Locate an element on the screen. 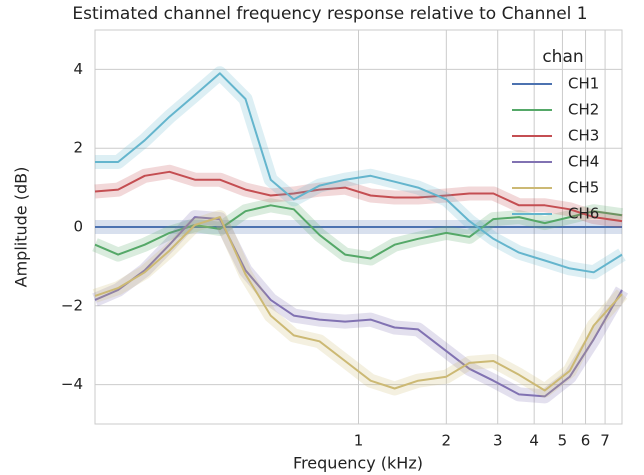  y-tick-label: 0 is located at coordinates (78, 227).